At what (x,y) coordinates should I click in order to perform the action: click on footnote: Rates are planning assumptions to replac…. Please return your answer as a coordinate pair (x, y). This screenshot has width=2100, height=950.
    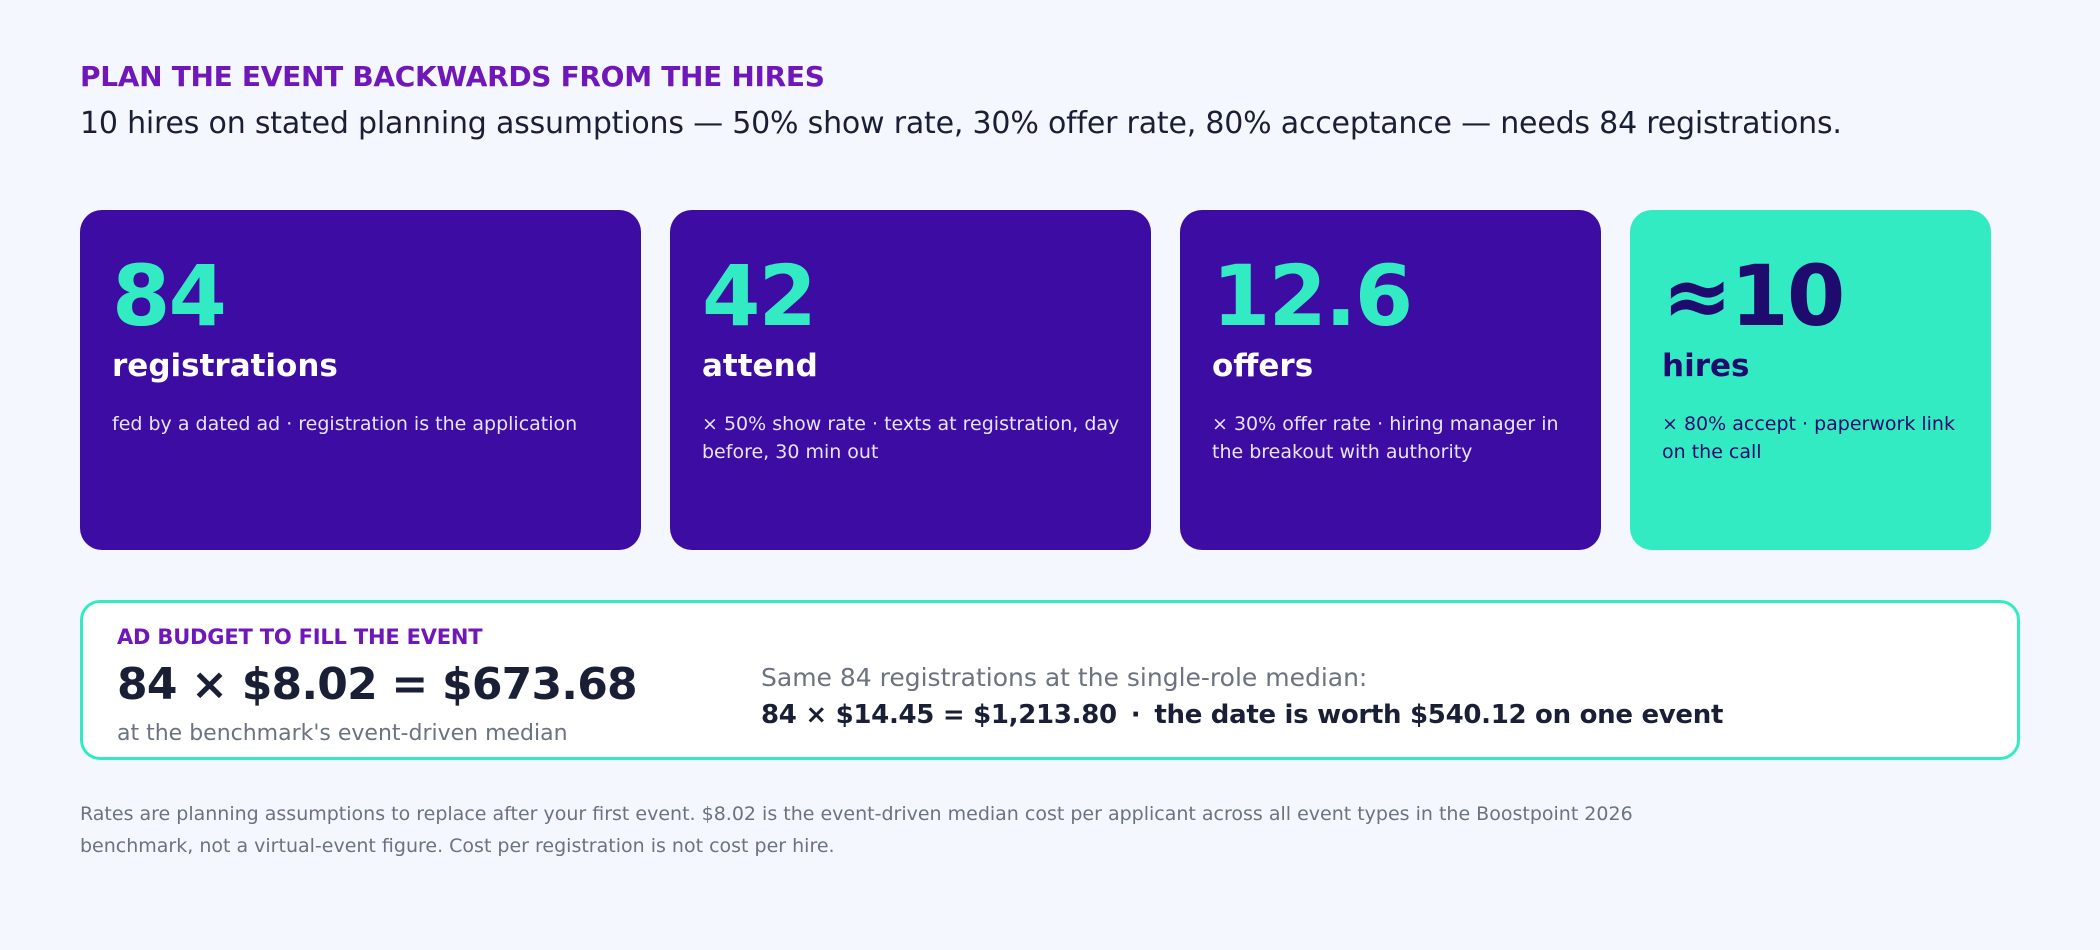
    Looking at the image, I should click on (856, 830).